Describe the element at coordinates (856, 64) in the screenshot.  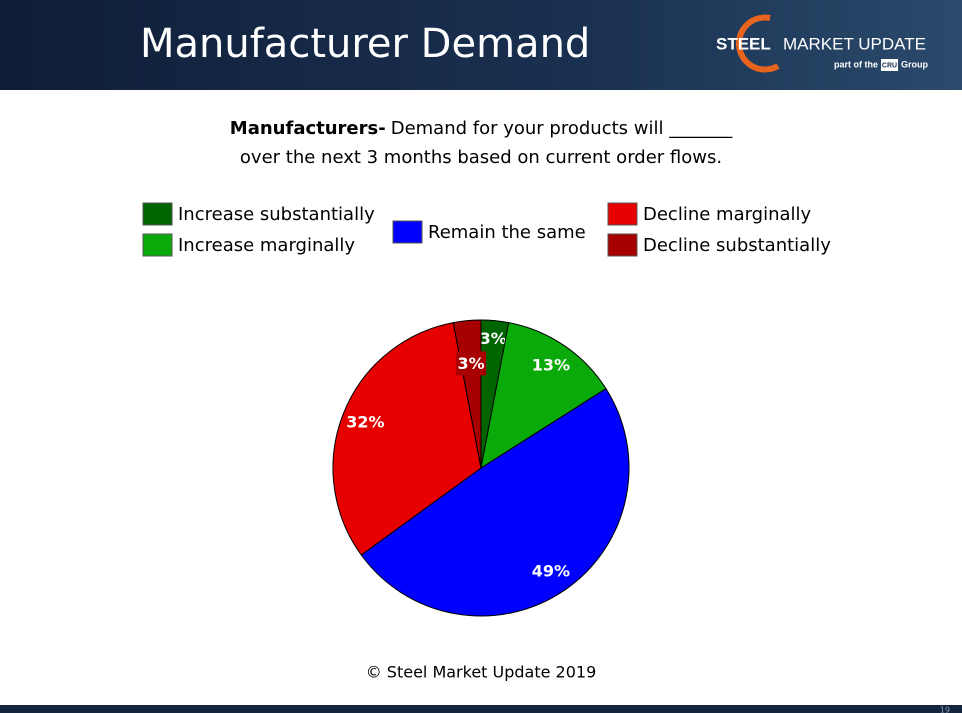
I see `logo-tagline: part of the` at that location.